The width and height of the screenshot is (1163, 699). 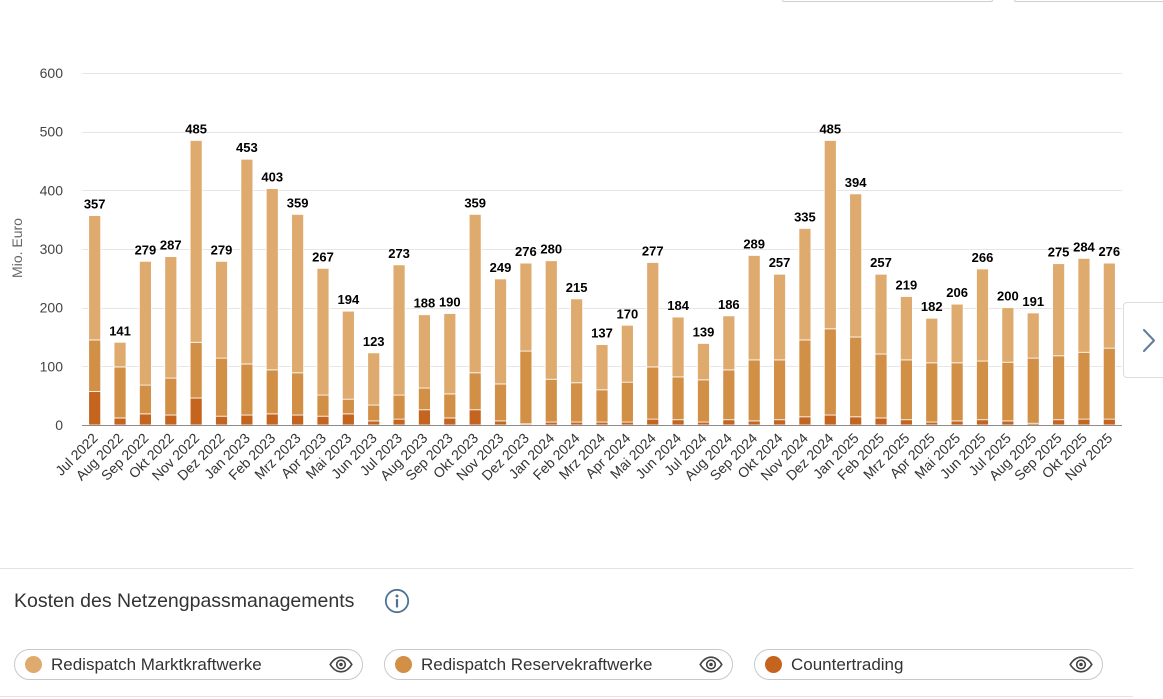 I want to click on legend-item-redispatch-marktkraftwerke: Redispatch Marktkraftwerke, so click(x=188, y=664).